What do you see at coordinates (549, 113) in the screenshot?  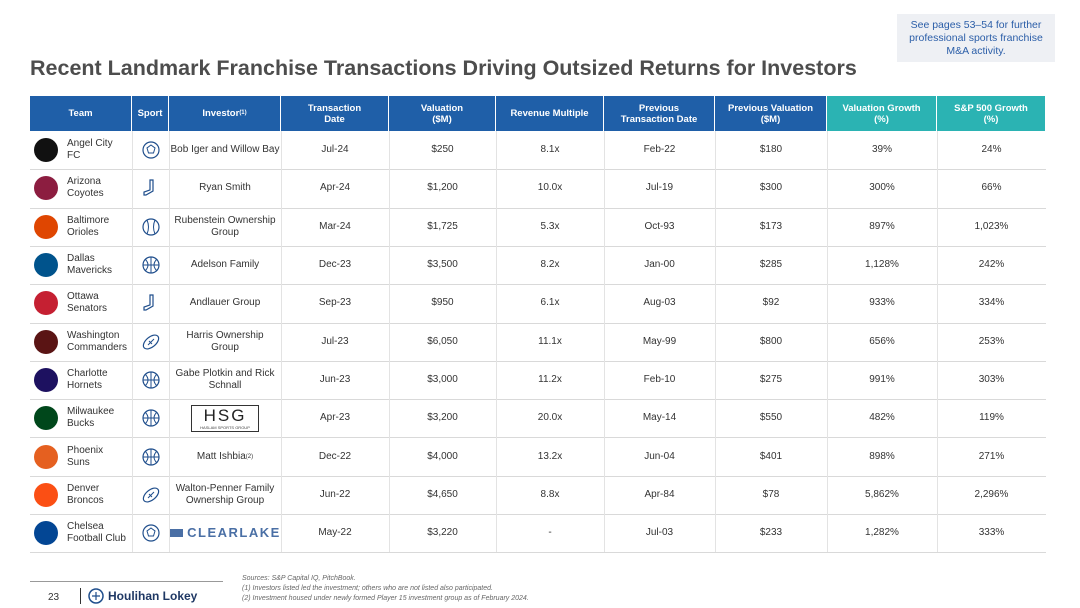 I see `header-text: Revenue Multiple` at bounding box center [549, 113].